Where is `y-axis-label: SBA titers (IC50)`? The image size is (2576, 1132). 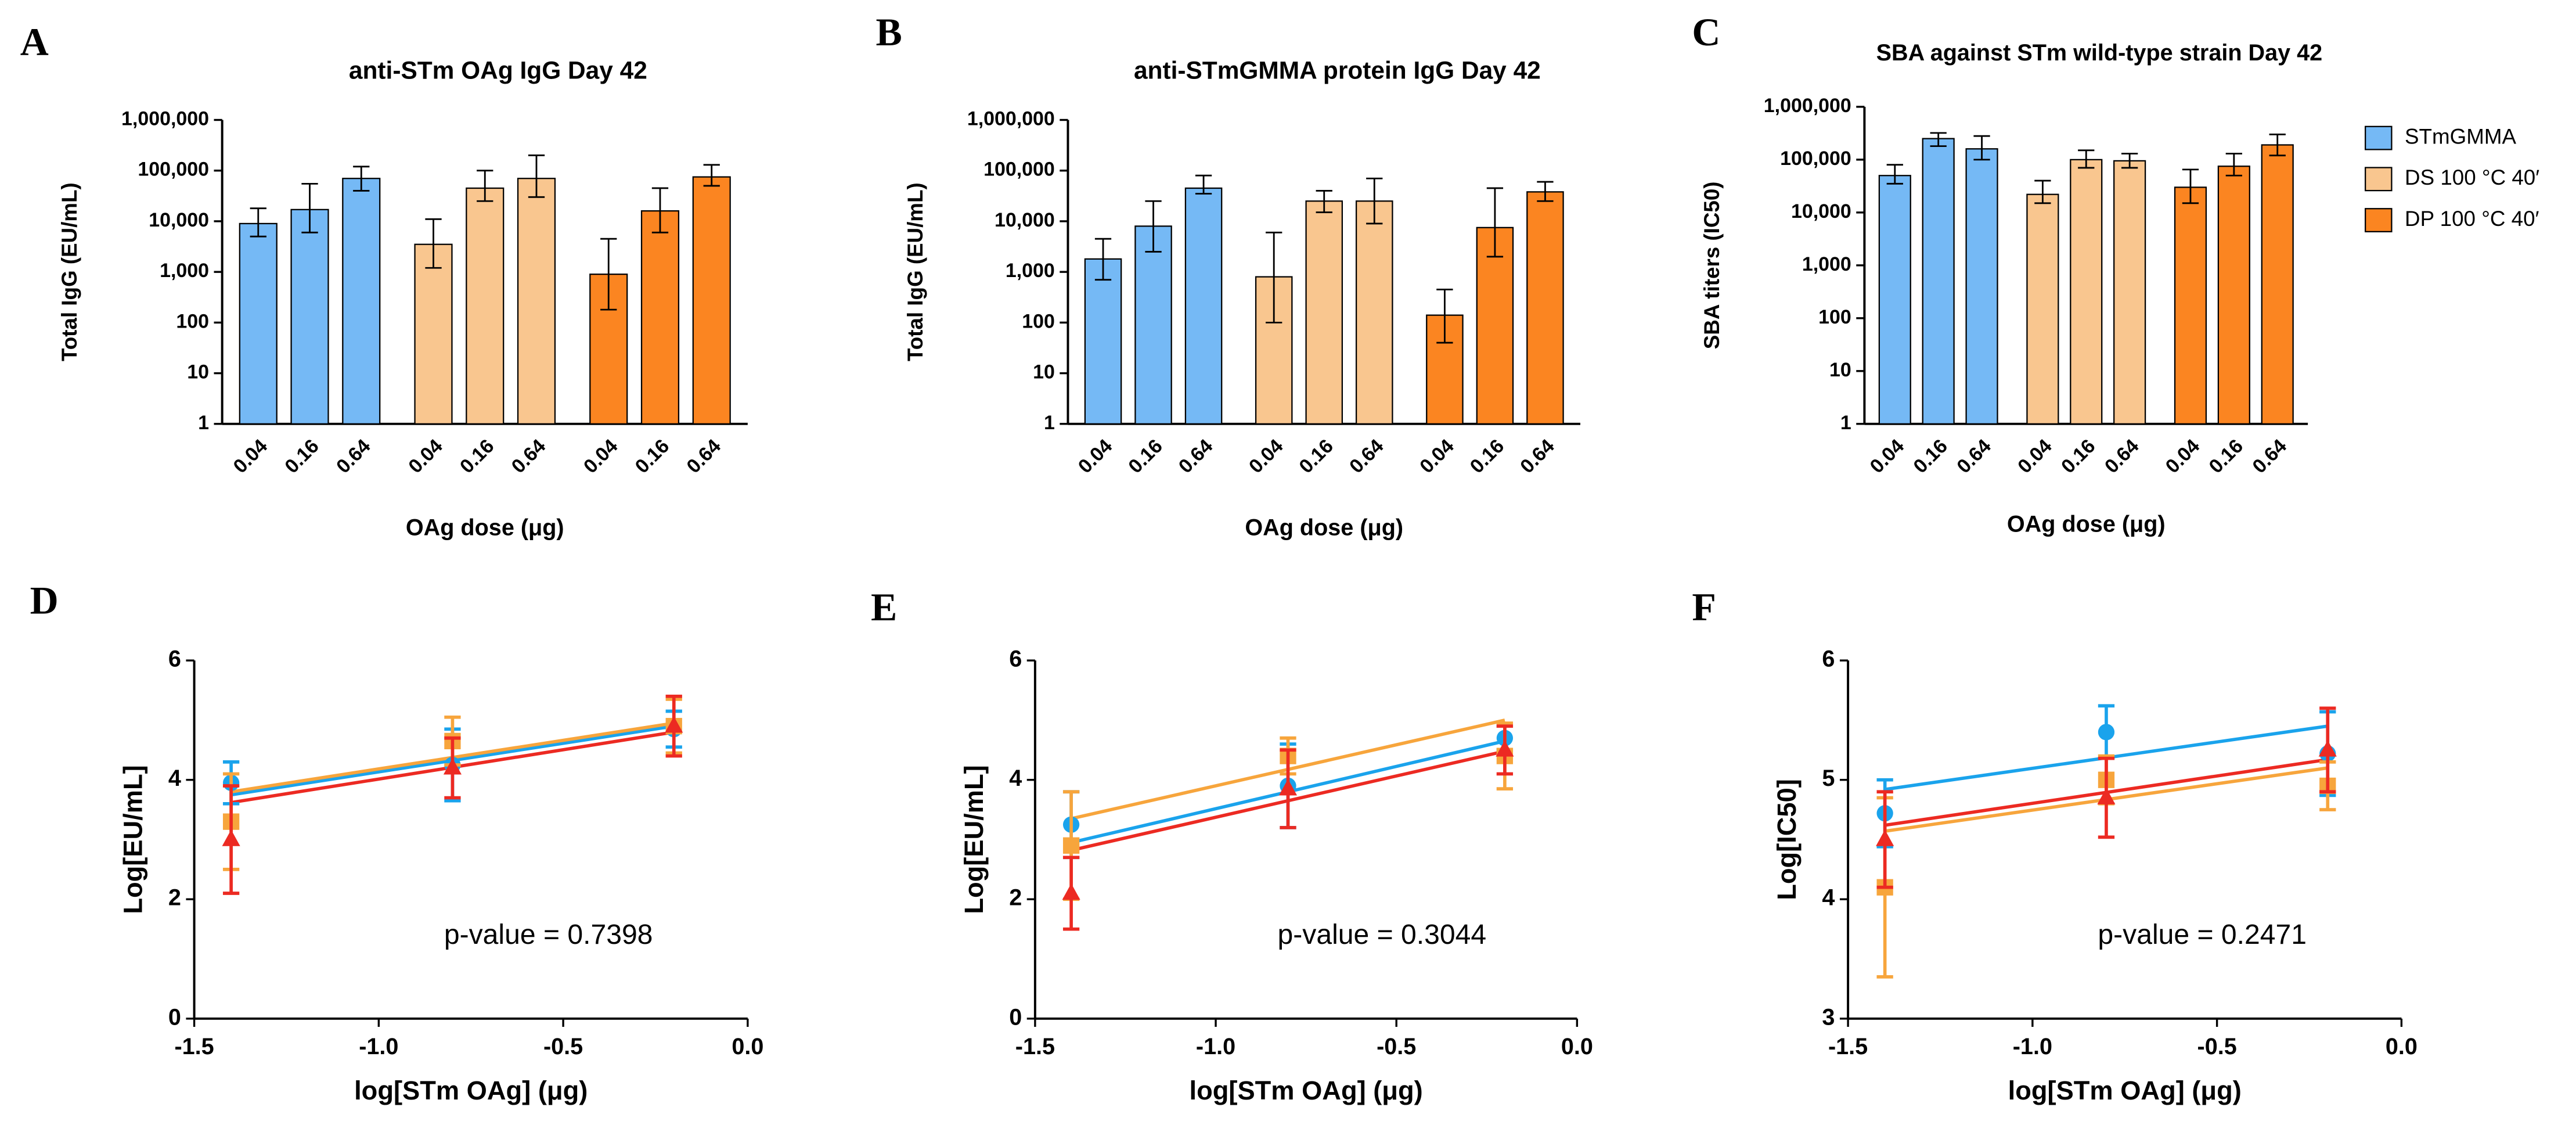 y-axis-label: SBA titers (IC50) is located at coordinates (1712, 265).